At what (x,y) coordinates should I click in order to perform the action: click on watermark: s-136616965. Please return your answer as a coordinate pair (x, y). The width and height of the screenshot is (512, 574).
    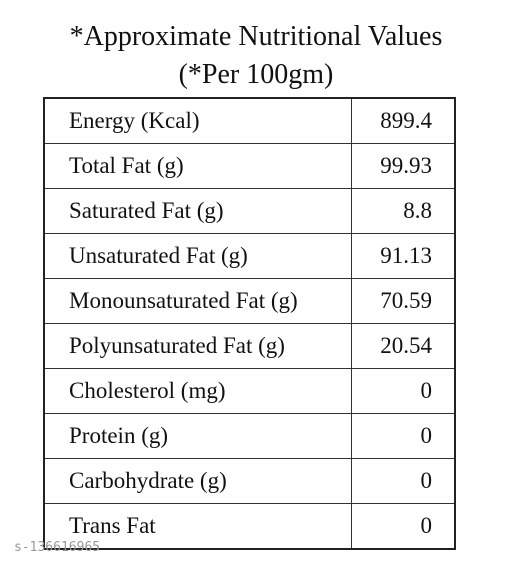
    Looking at the image, I should click on (57, 547).